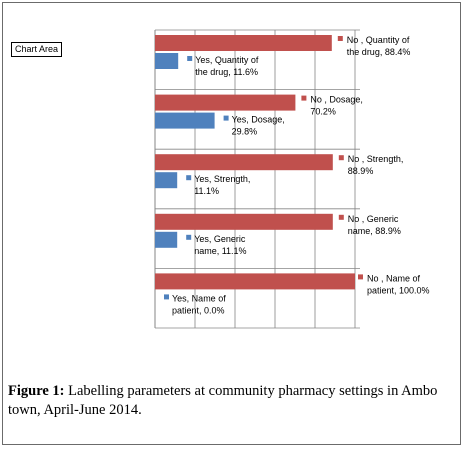 The image size is (465, 449). What do you see at coordinates (376, 165) in the screenshot?
I see `data-label-no: No , Strength, 88.9%` at bounding box center [376, 165].